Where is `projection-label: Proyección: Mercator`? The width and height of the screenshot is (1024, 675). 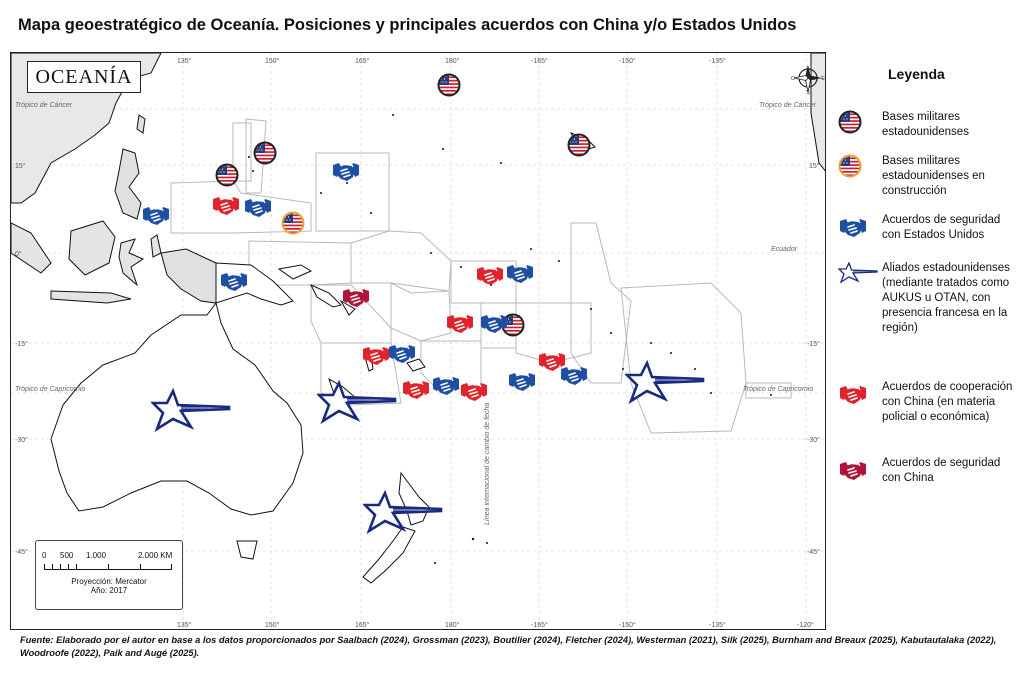
projection-label: Proyección: Mercator is located at coordinates (109, 581).